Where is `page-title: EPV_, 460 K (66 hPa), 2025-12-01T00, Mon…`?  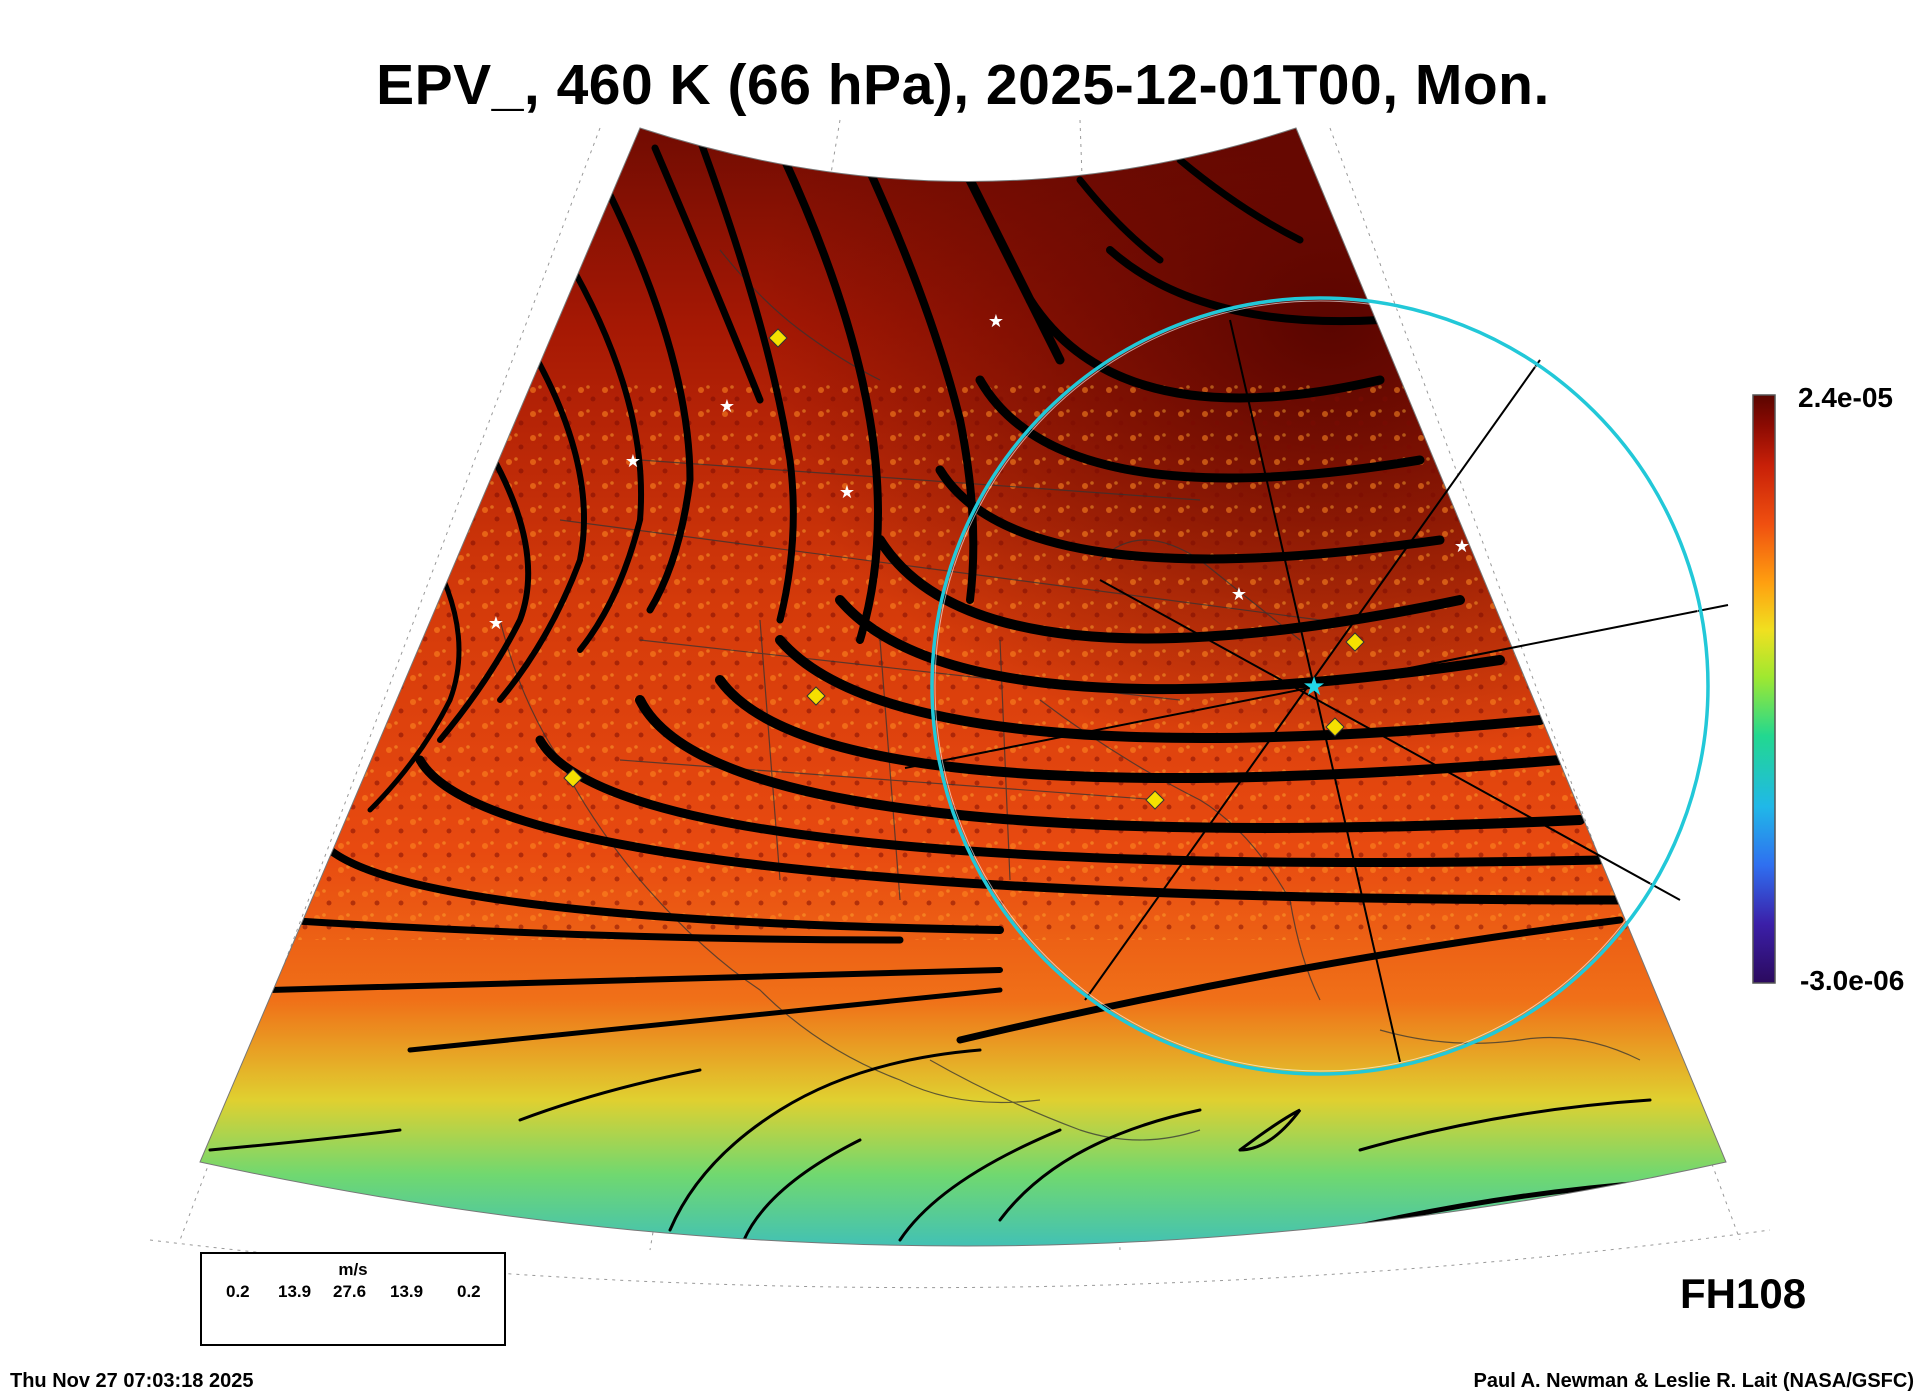 page-title: EPV_, 460 K (66 hPa), 2025-12-01T00, Mon… is located at coordinates (963, 85).